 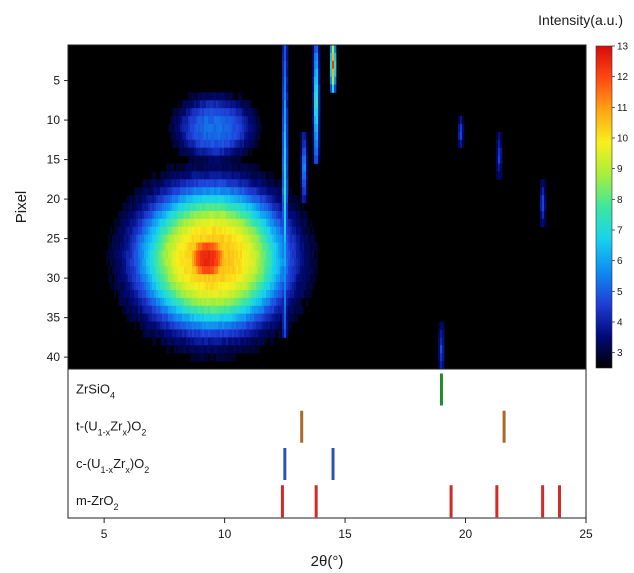 What do you see at coordinates (97, 502) in the screenshot?
I see `phase-label: m-ZrO2` at bounding box center [97, 502].